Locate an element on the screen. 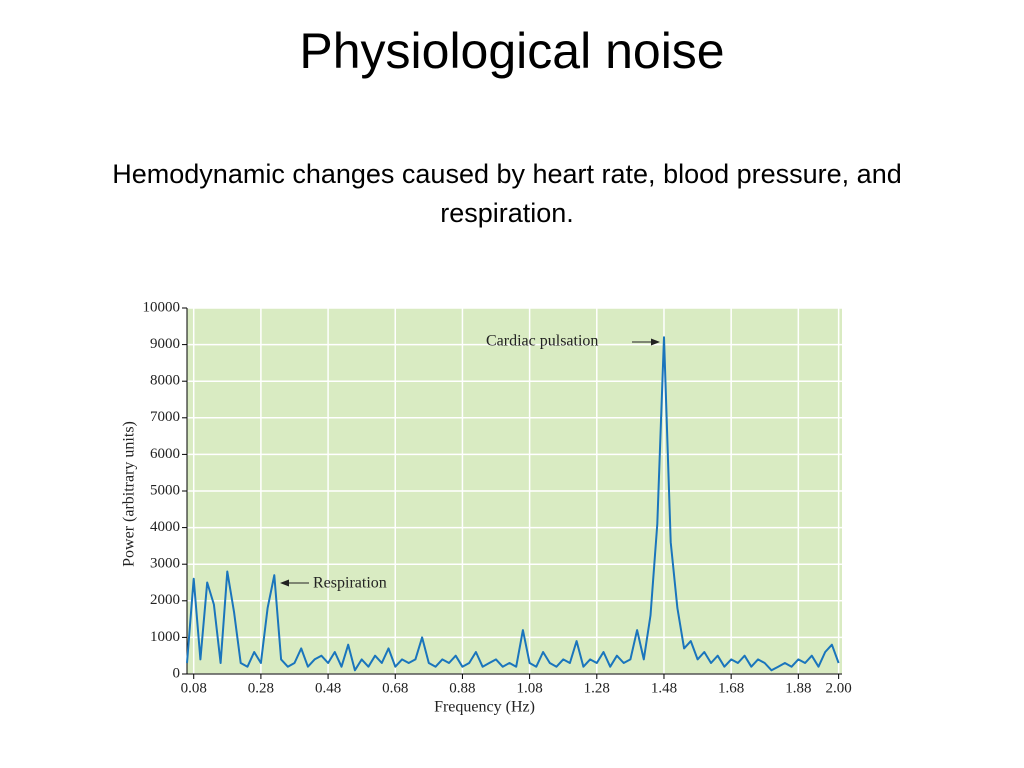 Image resolution: width=1024 pixels, height=768 pixels. y-tick-label: 3000 is located at coordinates (165, 564).